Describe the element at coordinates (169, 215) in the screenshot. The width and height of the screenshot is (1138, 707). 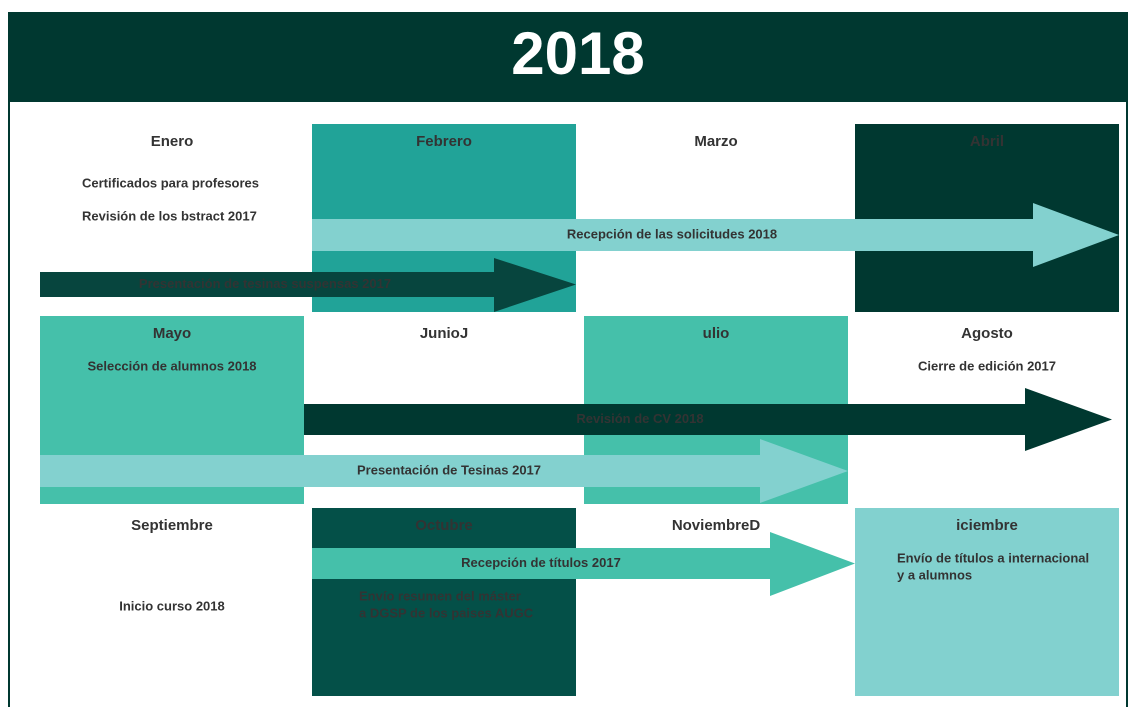
I see `note: Revisión de los bstract 2017` at that location.